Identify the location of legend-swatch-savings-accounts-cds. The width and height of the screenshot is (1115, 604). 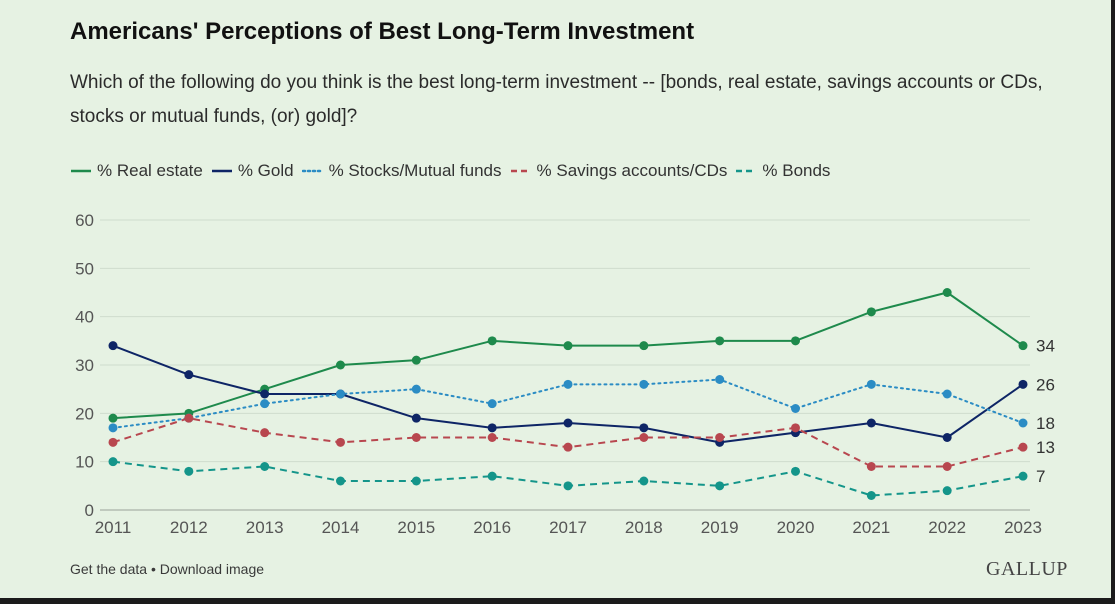
(520, 171).